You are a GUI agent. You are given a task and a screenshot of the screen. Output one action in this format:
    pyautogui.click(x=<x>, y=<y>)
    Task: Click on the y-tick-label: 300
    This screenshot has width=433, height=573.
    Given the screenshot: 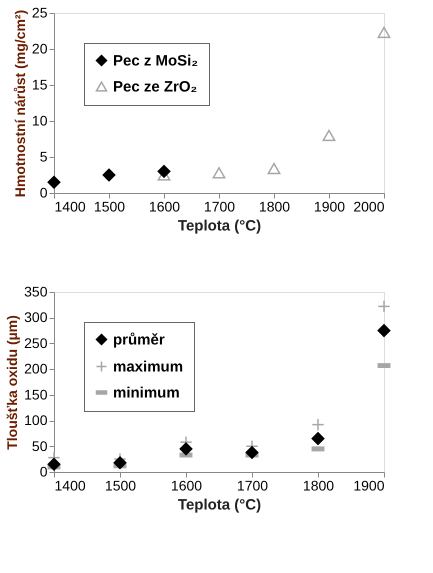 What is the action you would take?
    pyautogui.click(x=36, y=317)
    